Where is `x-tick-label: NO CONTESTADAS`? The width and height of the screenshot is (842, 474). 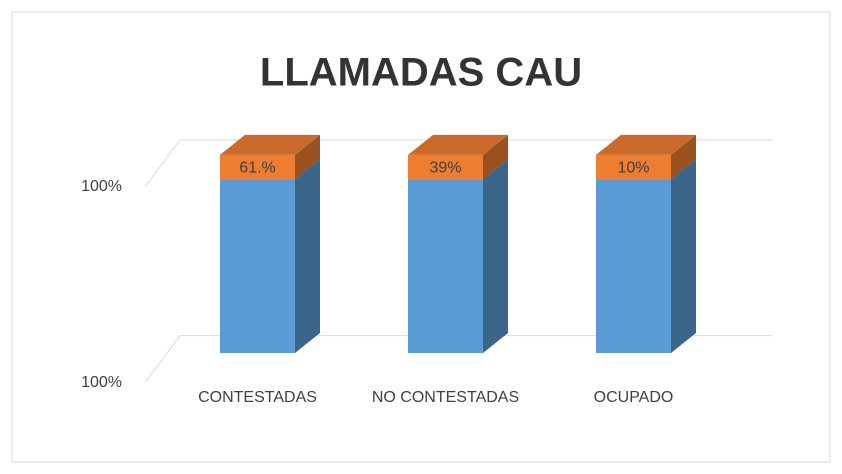 x-tick-label: NO CONTESTADAS is located at coordinates (445, 397).